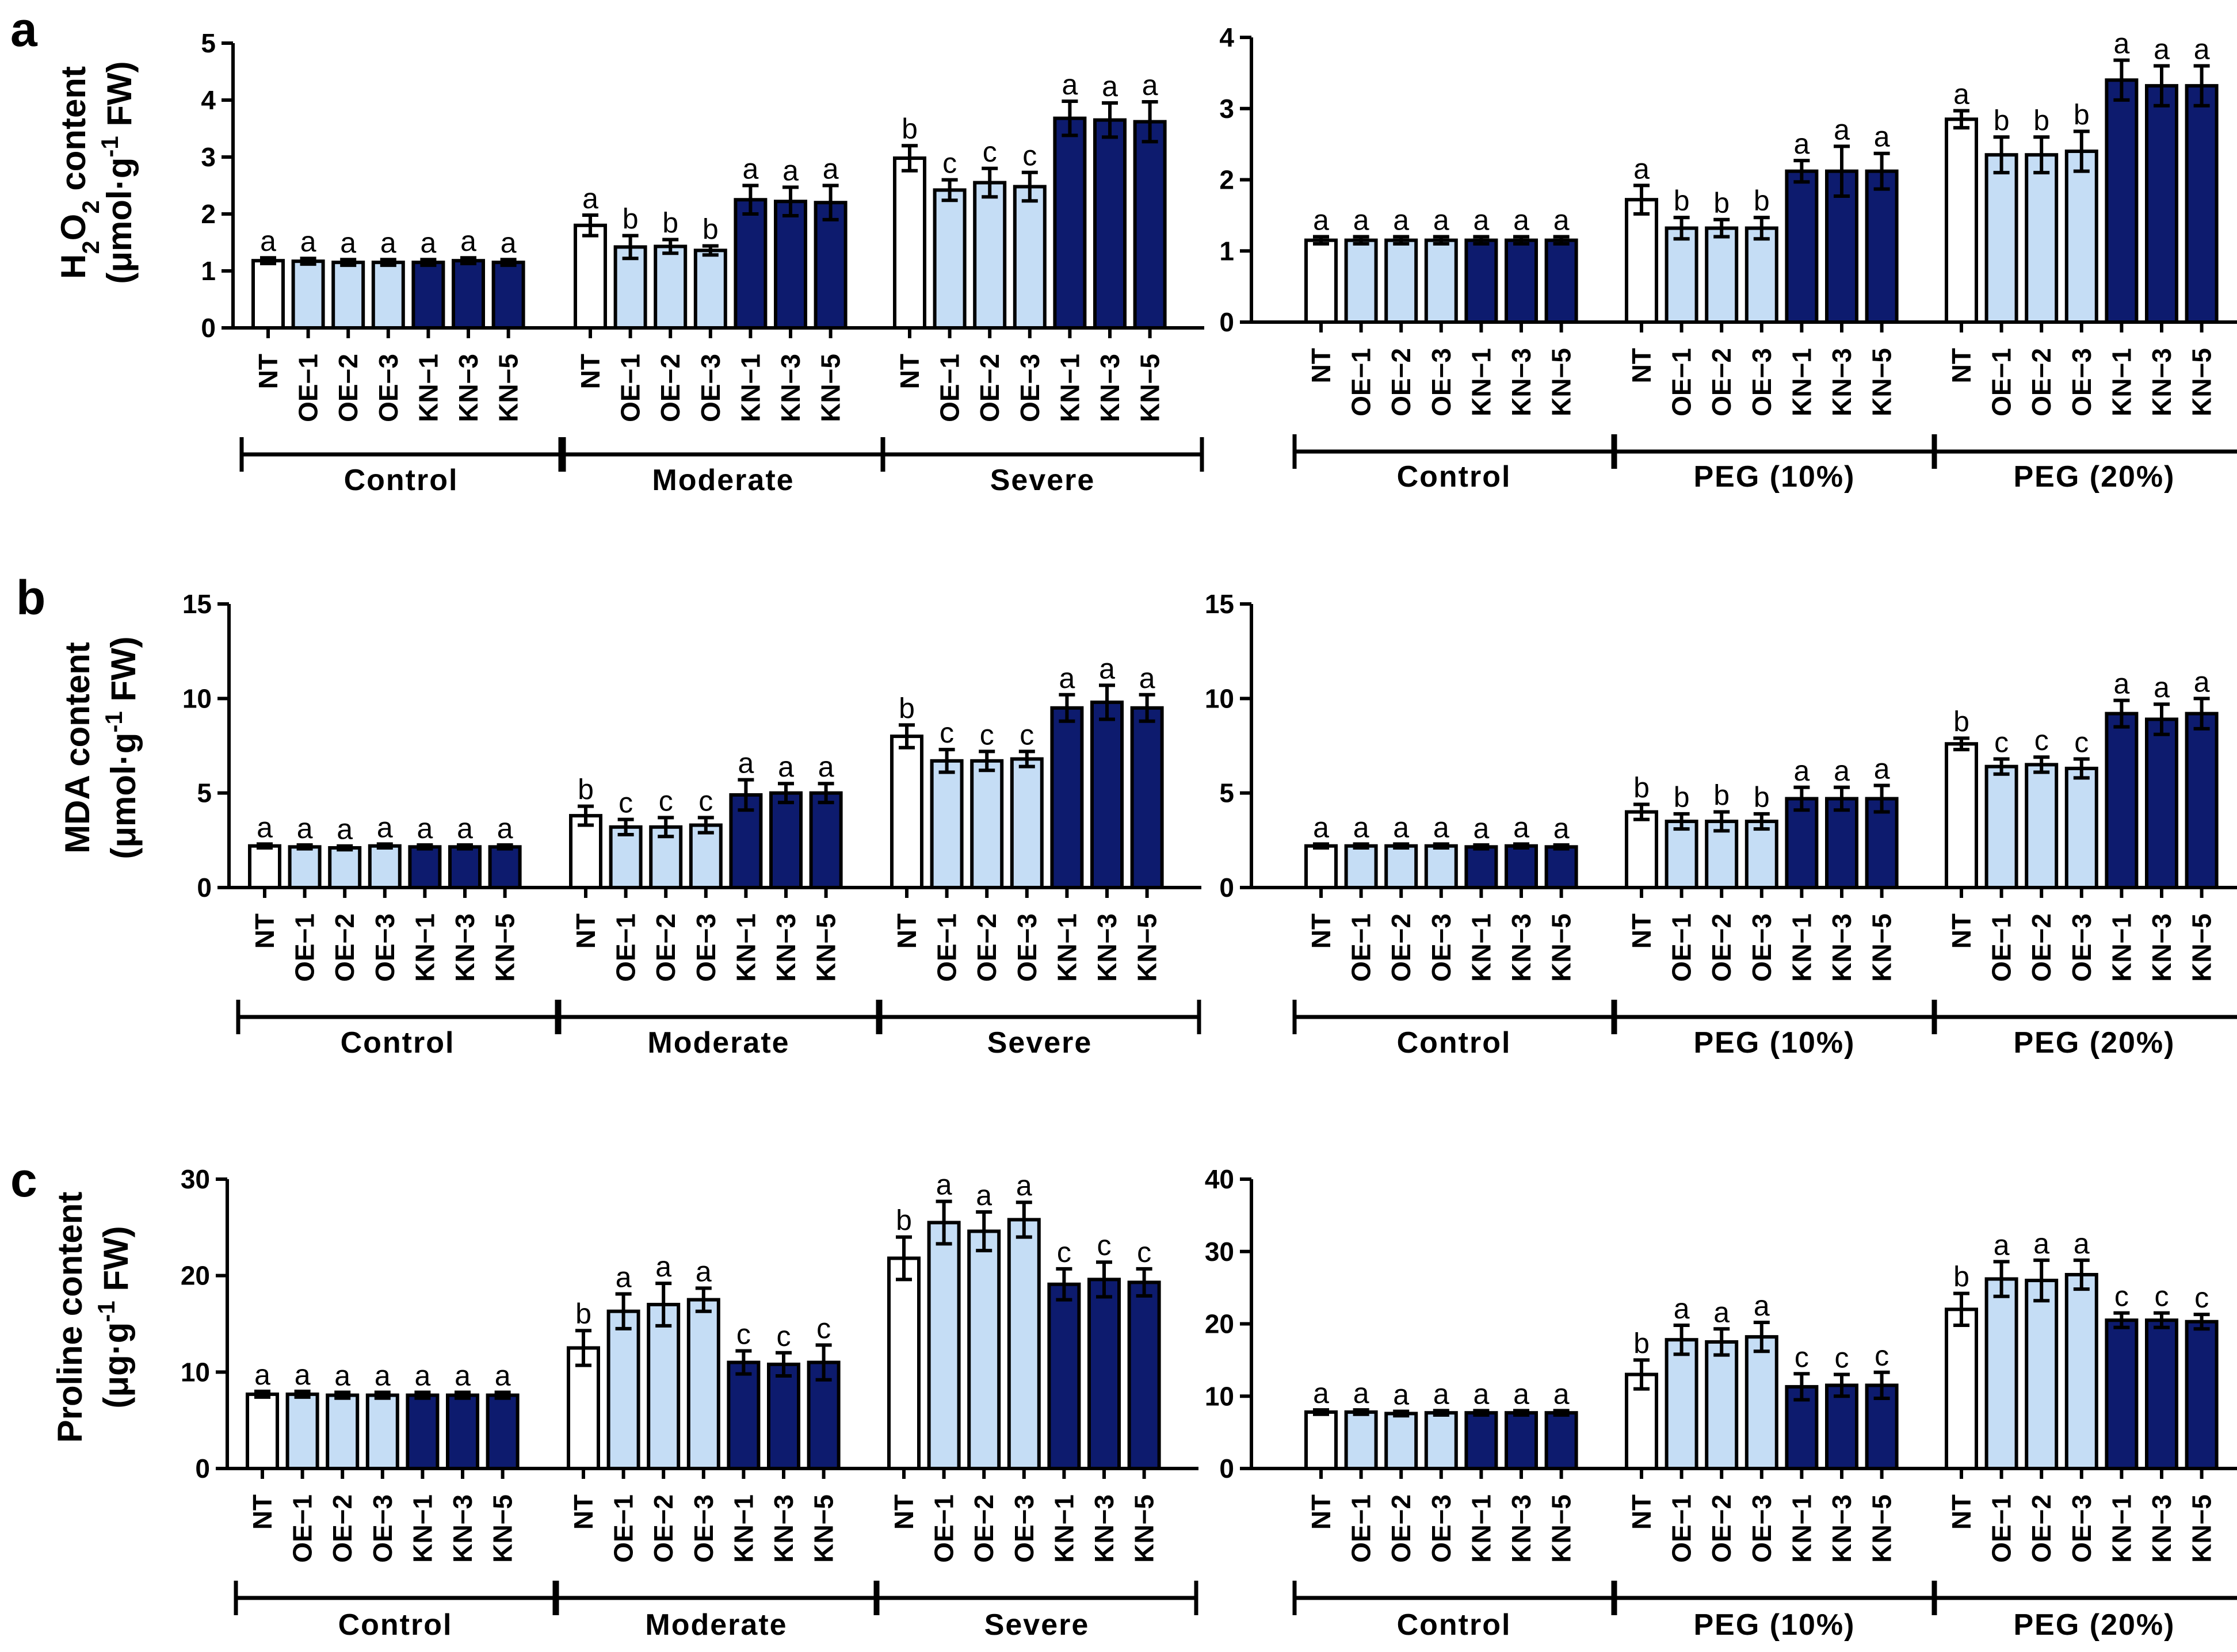  Describe the element at coordinates (1219, 1179) in the screenshot. I see `y-tick-label: 40` at that location.